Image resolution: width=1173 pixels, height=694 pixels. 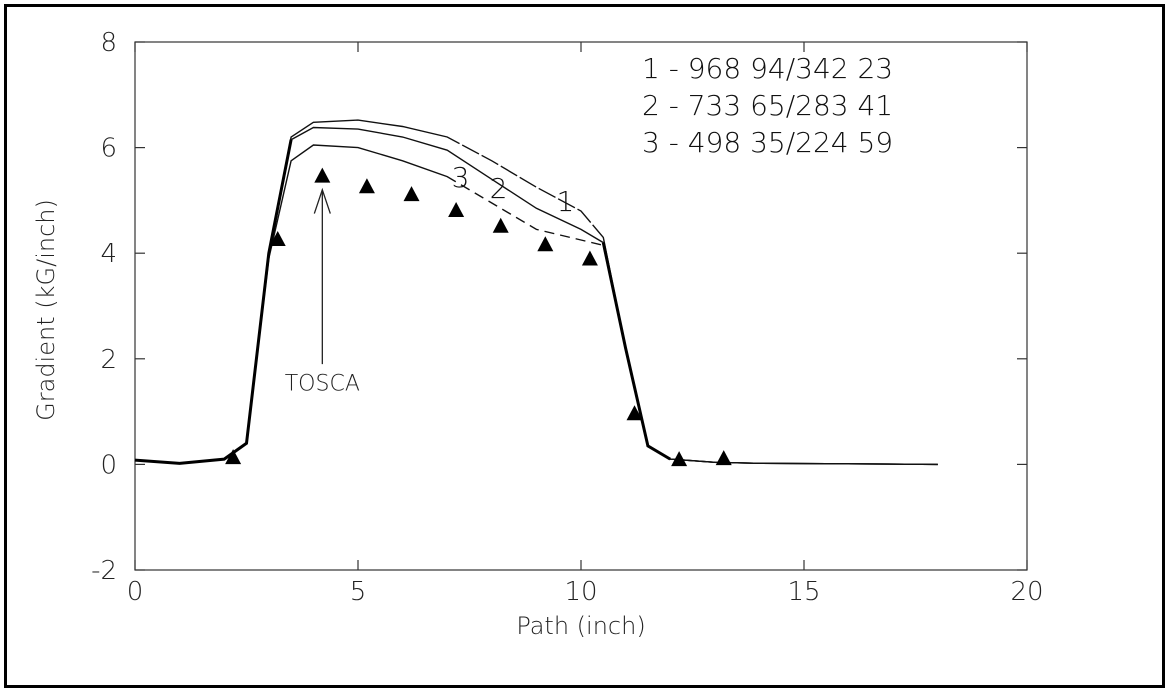 What do you see at coordinates (499, 188) in the screenshot?
I see `curve-label-2: 2` at bounding box center [499, 188].